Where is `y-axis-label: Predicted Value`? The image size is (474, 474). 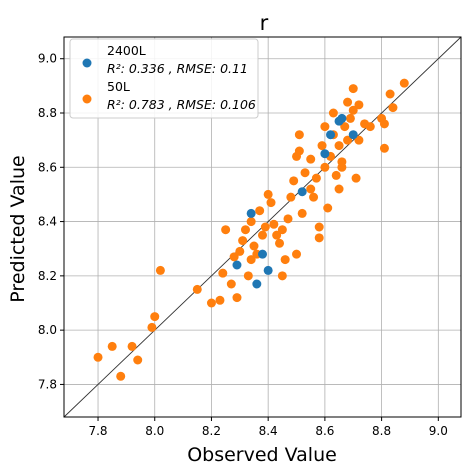
y-axis-label: Predicted Value is located at coordinates (18, 228).